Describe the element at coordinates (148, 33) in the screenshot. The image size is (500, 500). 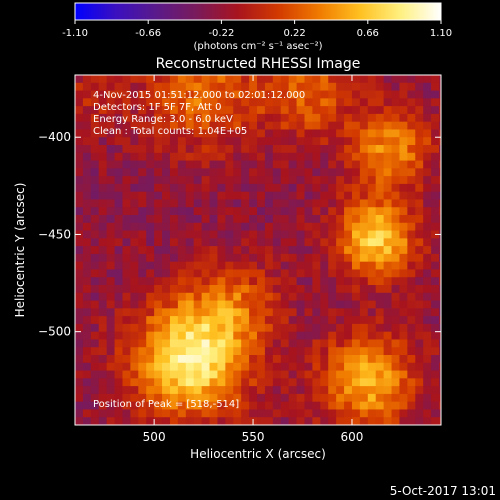
I see `colorbar-tick-label: -0.66` at that location.